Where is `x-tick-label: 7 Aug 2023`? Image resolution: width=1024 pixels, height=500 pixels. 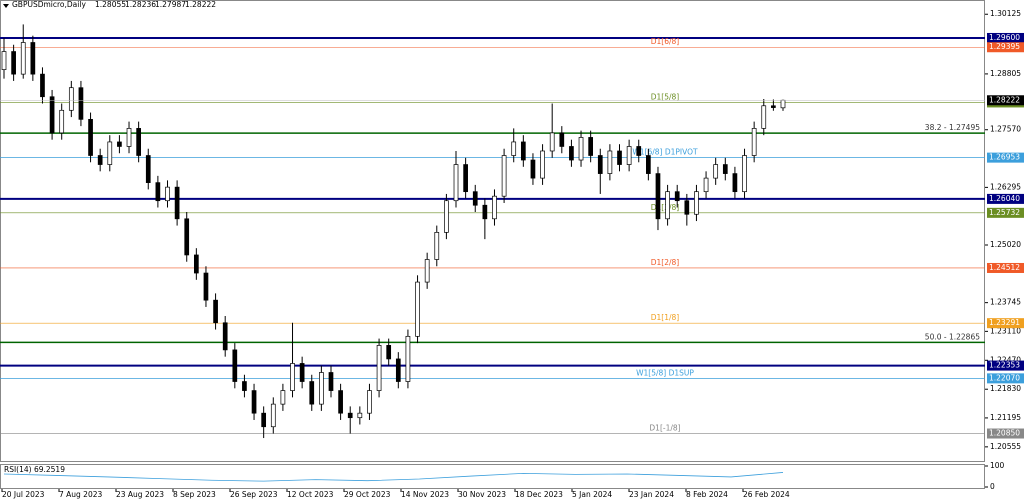
x-tick-label: 7 Aug 2023 is located at coordinates (80, 494).